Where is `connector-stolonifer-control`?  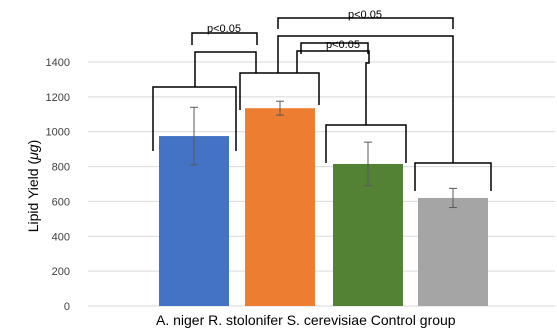 connector-stolonifer-control is located at coordinates (365, 99).